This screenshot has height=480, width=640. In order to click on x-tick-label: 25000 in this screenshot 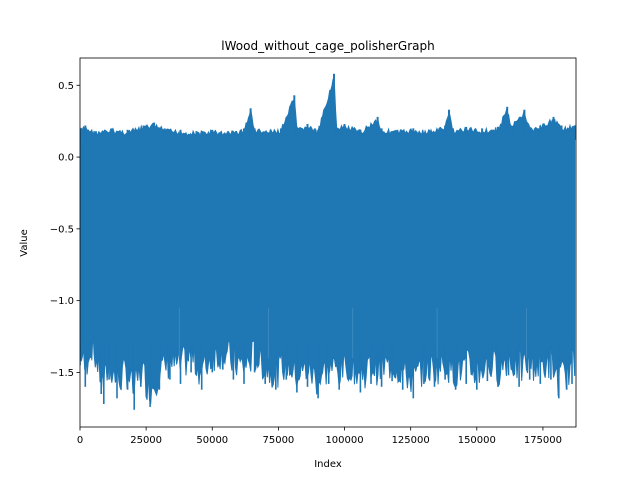, I will do `click(146, 440)`.